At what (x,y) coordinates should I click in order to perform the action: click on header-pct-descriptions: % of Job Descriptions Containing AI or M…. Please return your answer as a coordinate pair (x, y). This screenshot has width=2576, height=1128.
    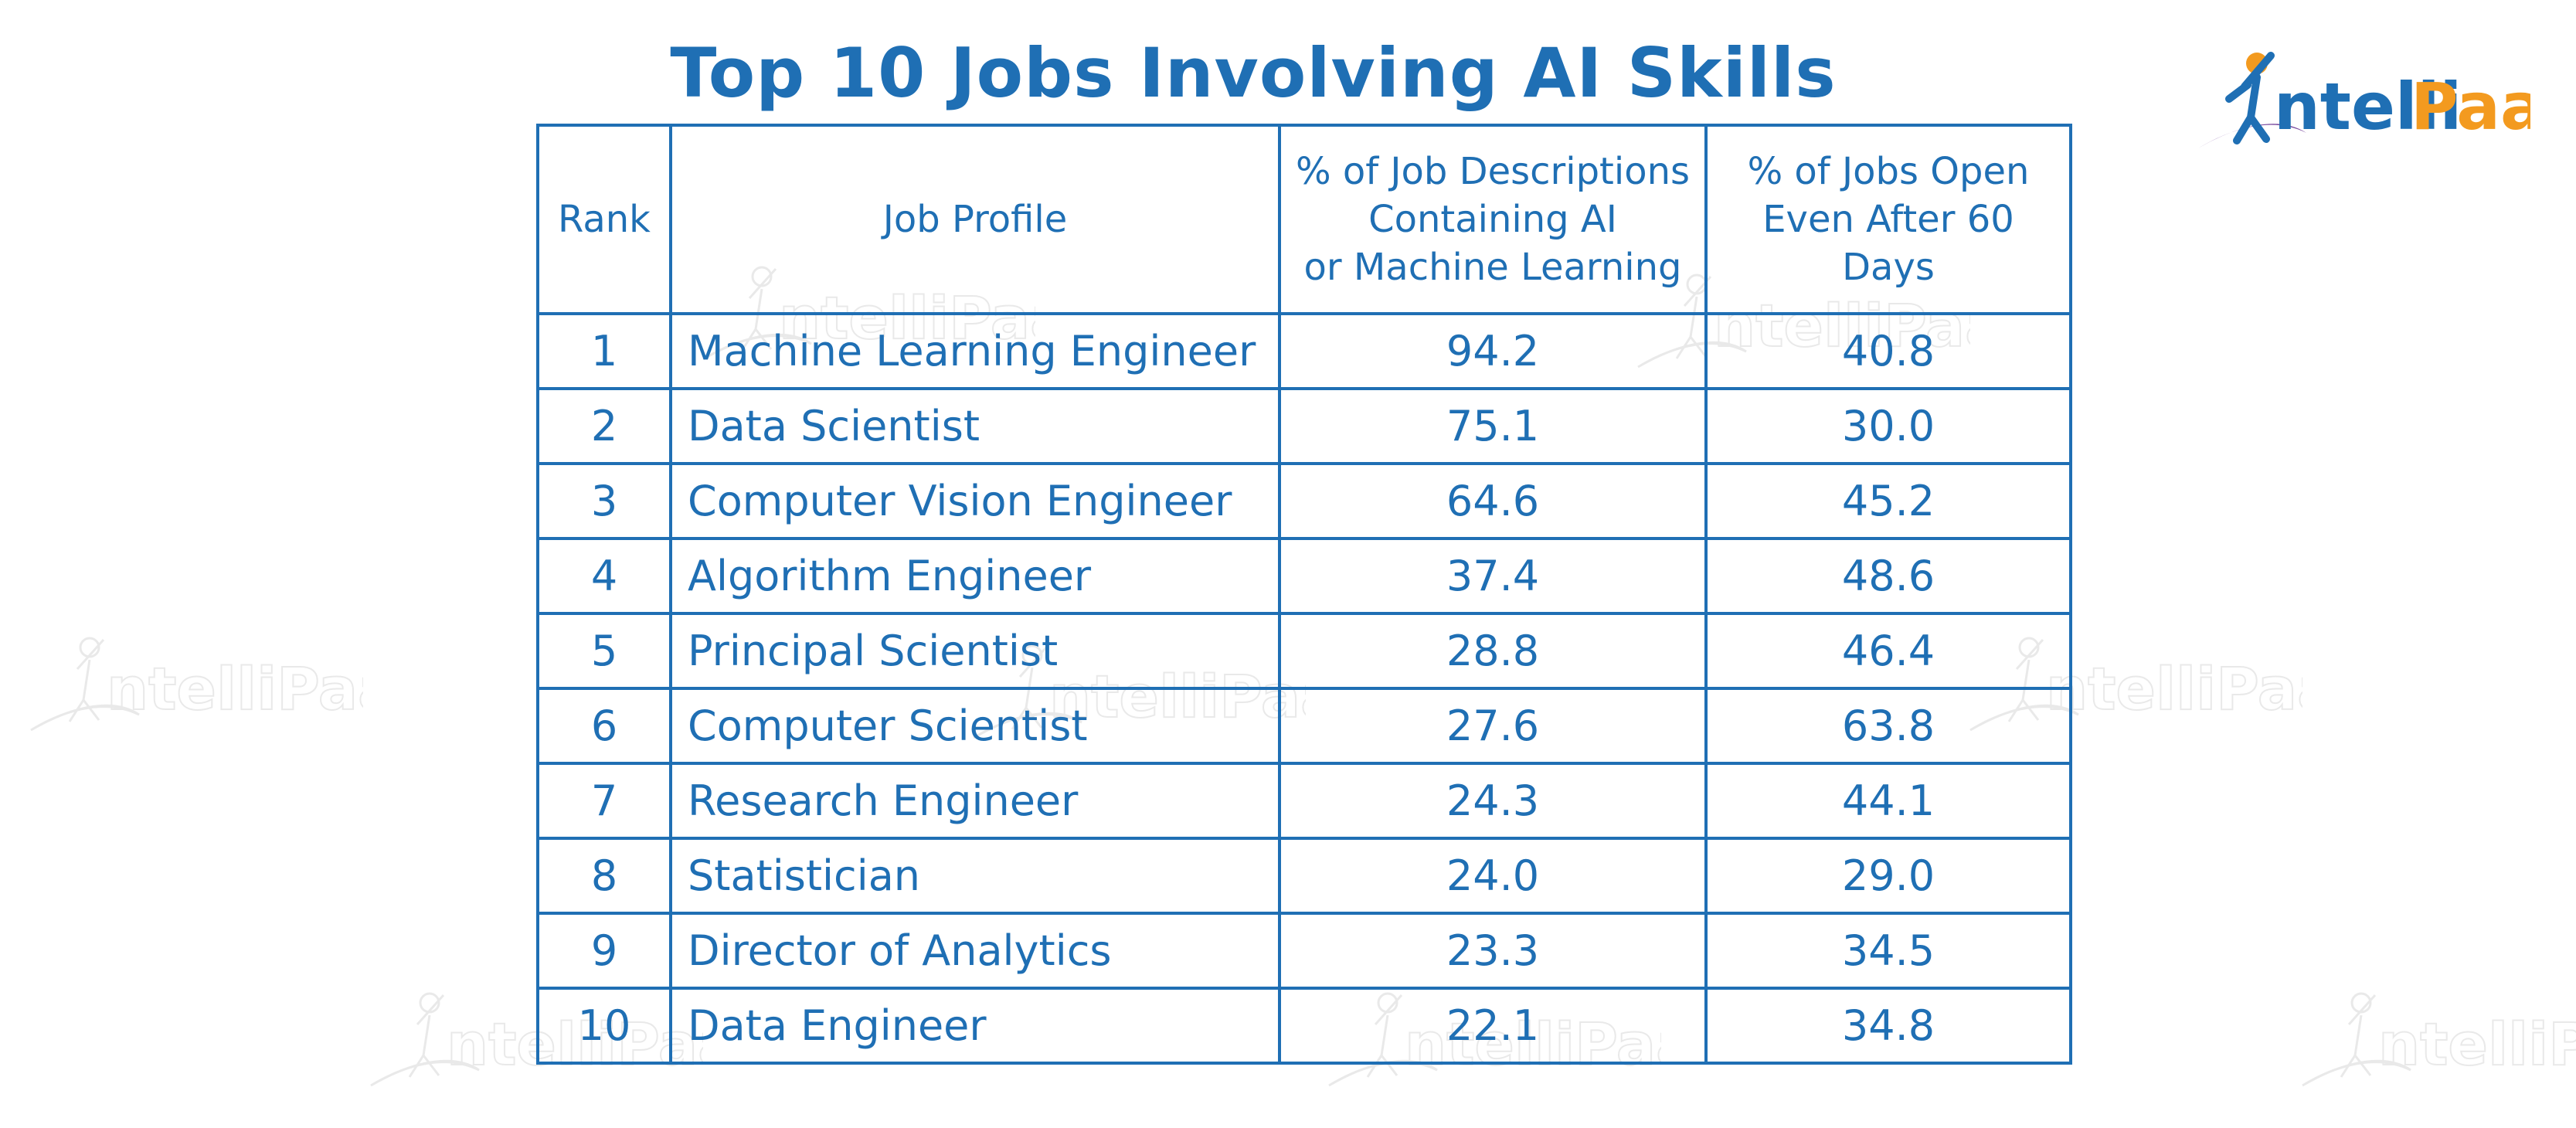
    Looking at the image, I should click on (1493, 220).